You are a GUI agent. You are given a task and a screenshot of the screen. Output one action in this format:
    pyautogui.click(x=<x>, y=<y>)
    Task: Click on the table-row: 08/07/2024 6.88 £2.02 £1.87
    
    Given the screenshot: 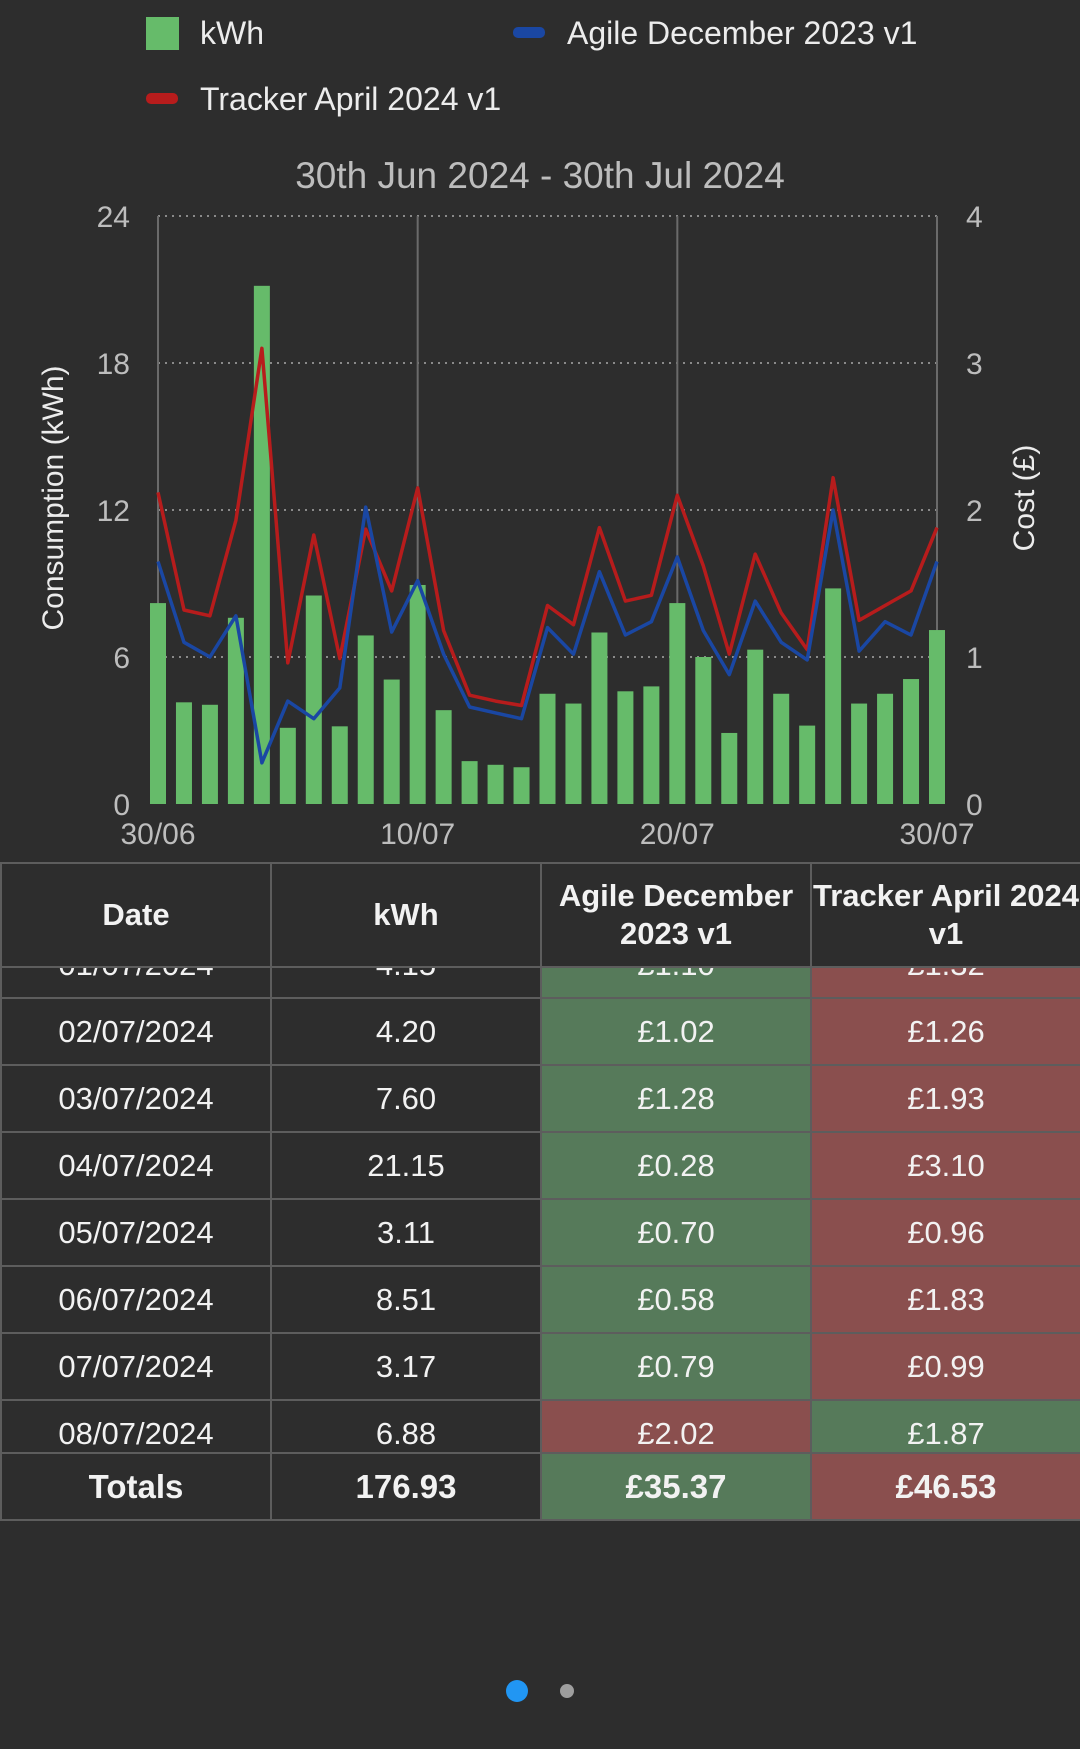 What is the action you would take?
    pyautogui.click(x=540, y=1425)
    